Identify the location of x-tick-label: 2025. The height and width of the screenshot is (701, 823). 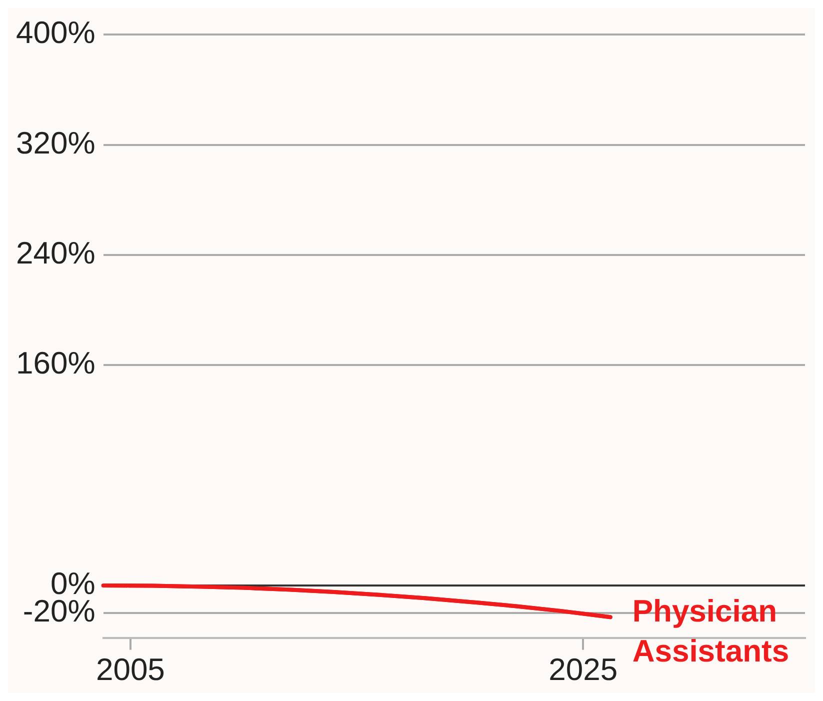
(583, 669).